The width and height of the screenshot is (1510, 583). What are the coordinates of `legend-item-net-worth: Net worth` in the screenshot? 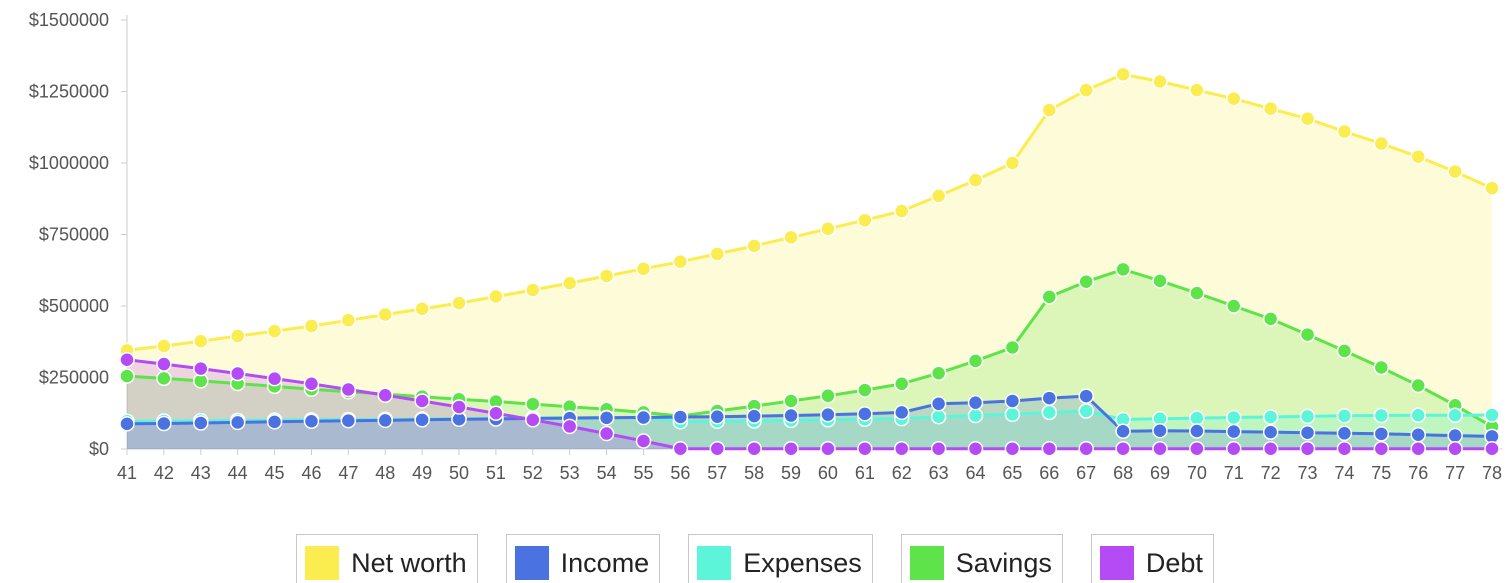 It's located at (387, 558).